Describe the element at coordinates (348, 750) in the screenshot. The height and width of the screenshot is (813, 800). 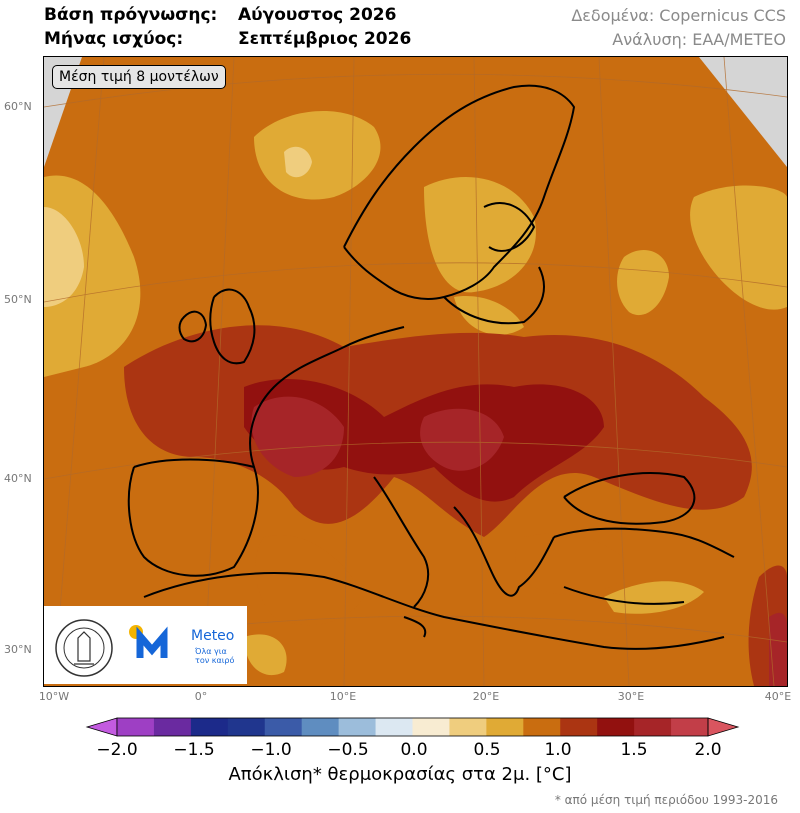
I see `colorbar-tick: −0.5` at that location.